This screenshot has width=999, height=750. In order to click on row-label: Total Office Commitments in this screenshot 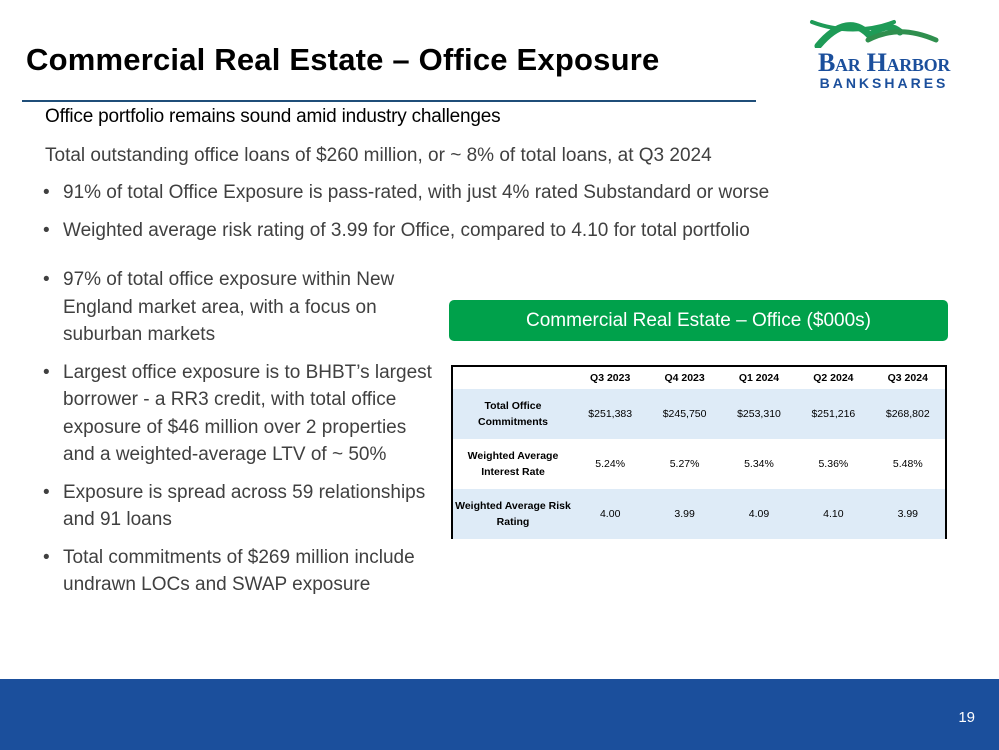, I will do `click(513, 414)`.